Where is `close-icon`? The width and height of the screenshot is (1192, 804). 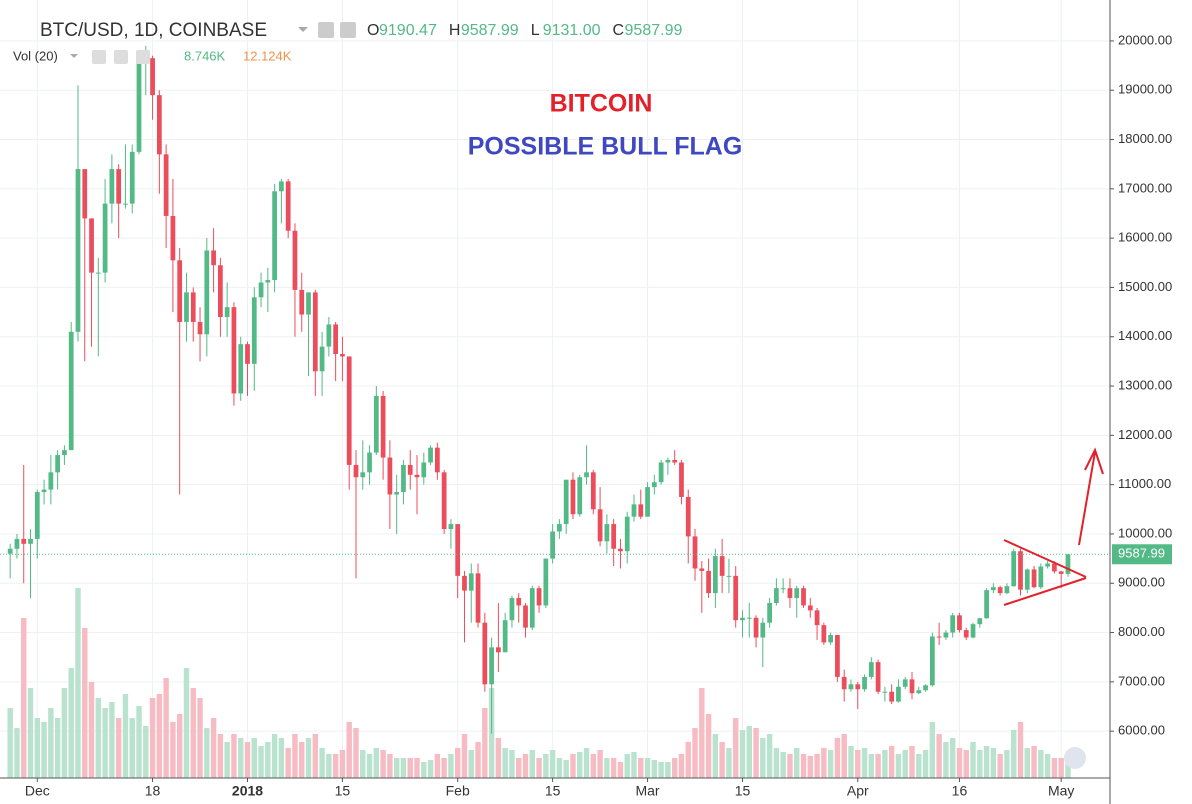 close-icon is located at coordinates (143, 57).